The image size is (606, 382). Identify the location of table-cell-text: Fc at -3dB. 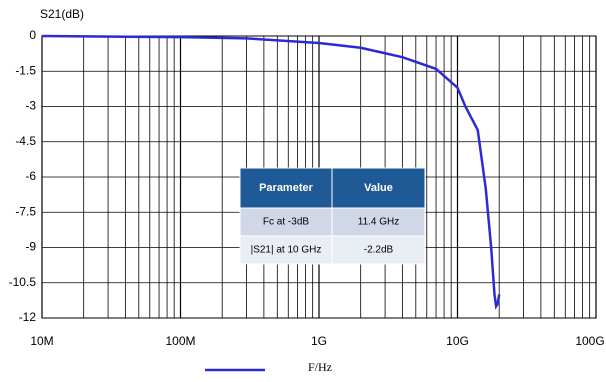
(286, 222).